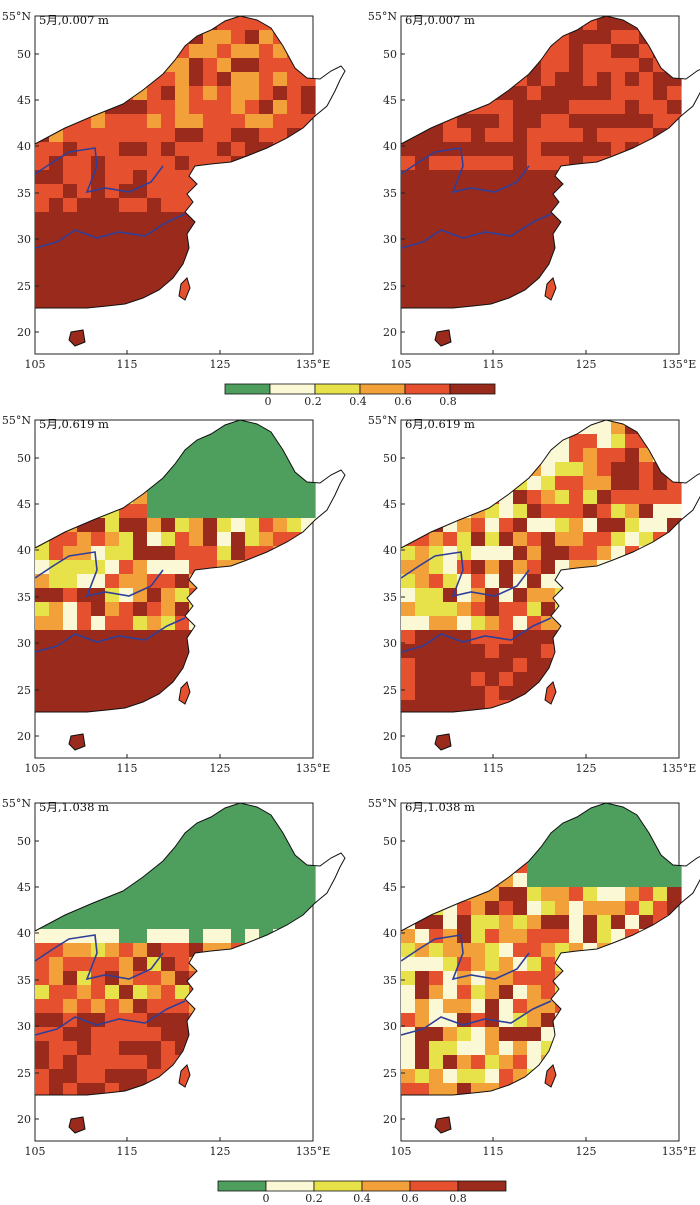 The width and height of the screenshot is (700, 1205). What do you see at coordinates (77, 338) in the screenshot?
I see `hainan-island` at bounding box center [77, 338].